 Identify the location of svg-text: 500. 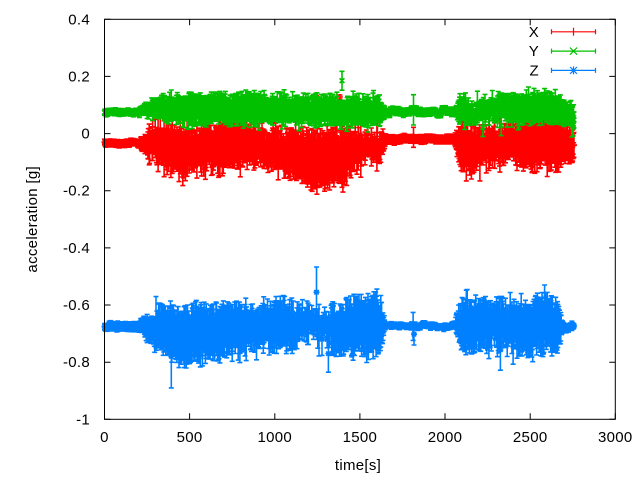
(190, 437).